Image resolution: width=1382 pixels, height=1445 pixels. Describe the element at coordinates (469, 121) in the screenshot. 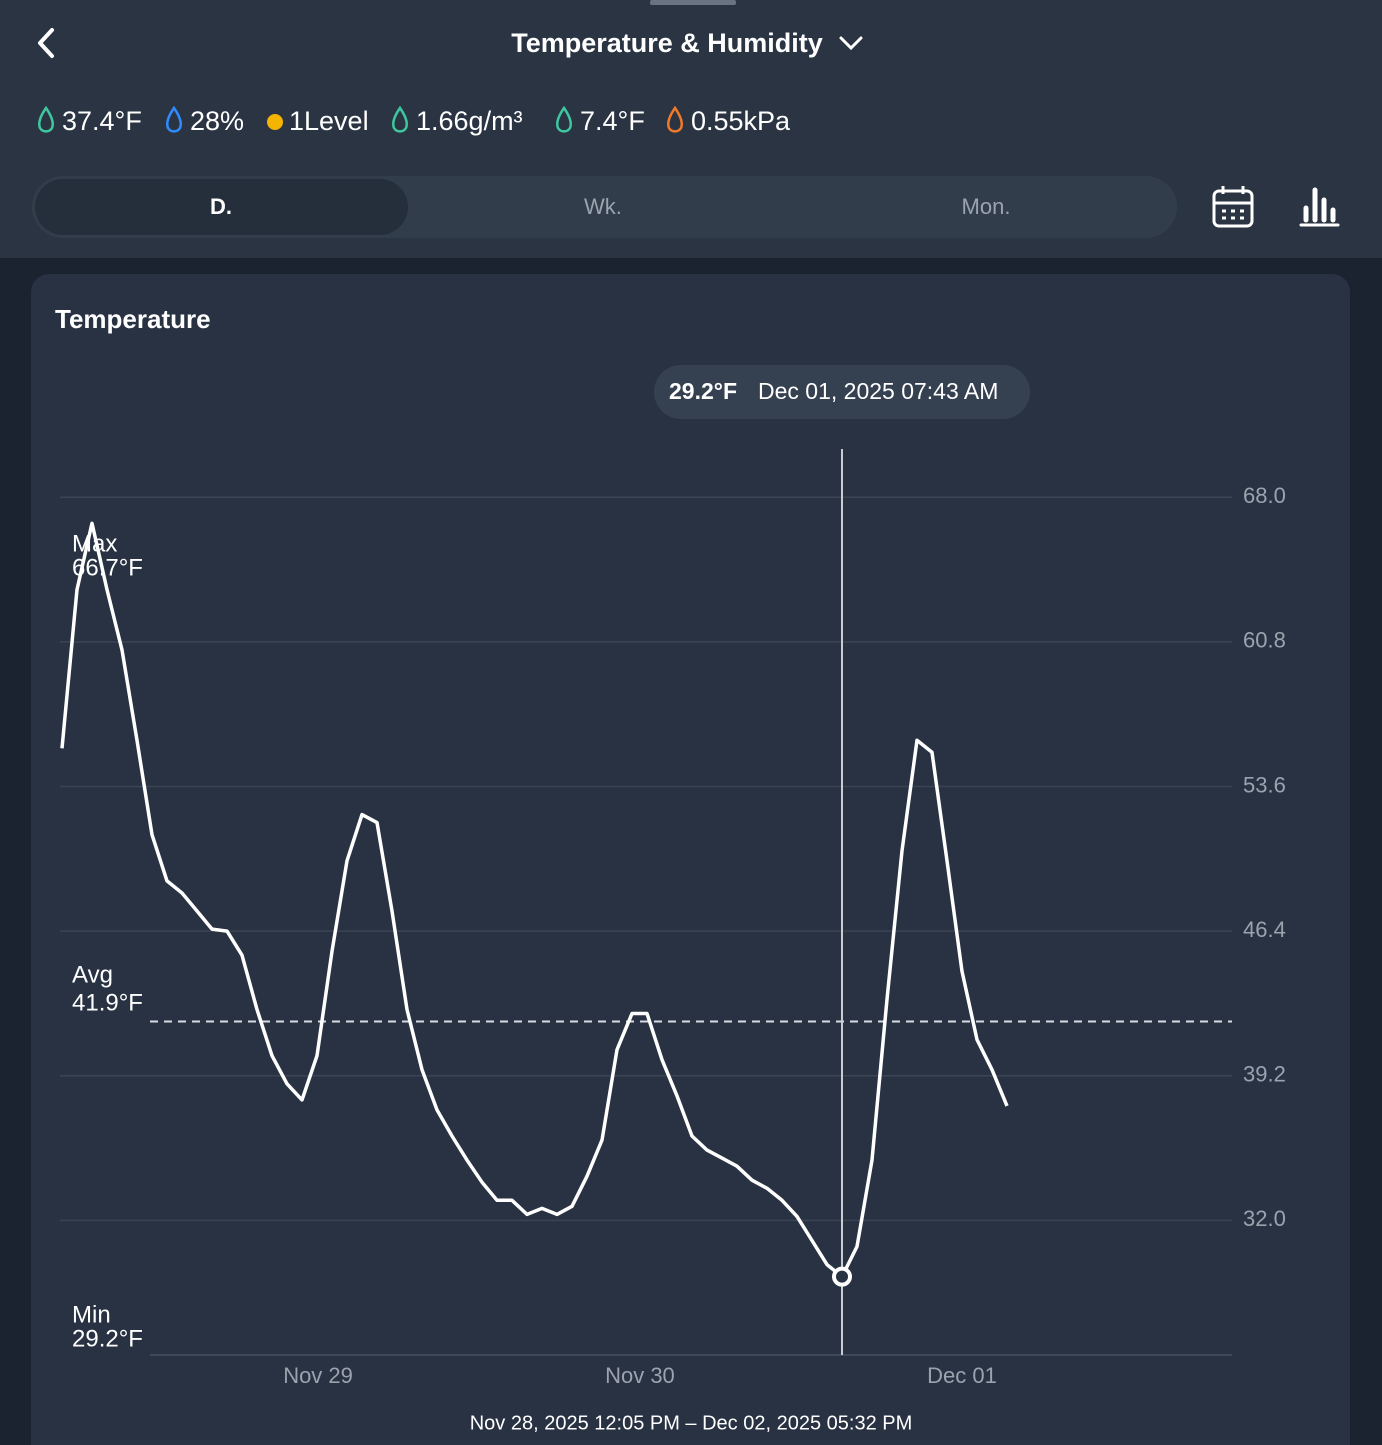

I see `stat-value: 1.66g/m³` at that location.